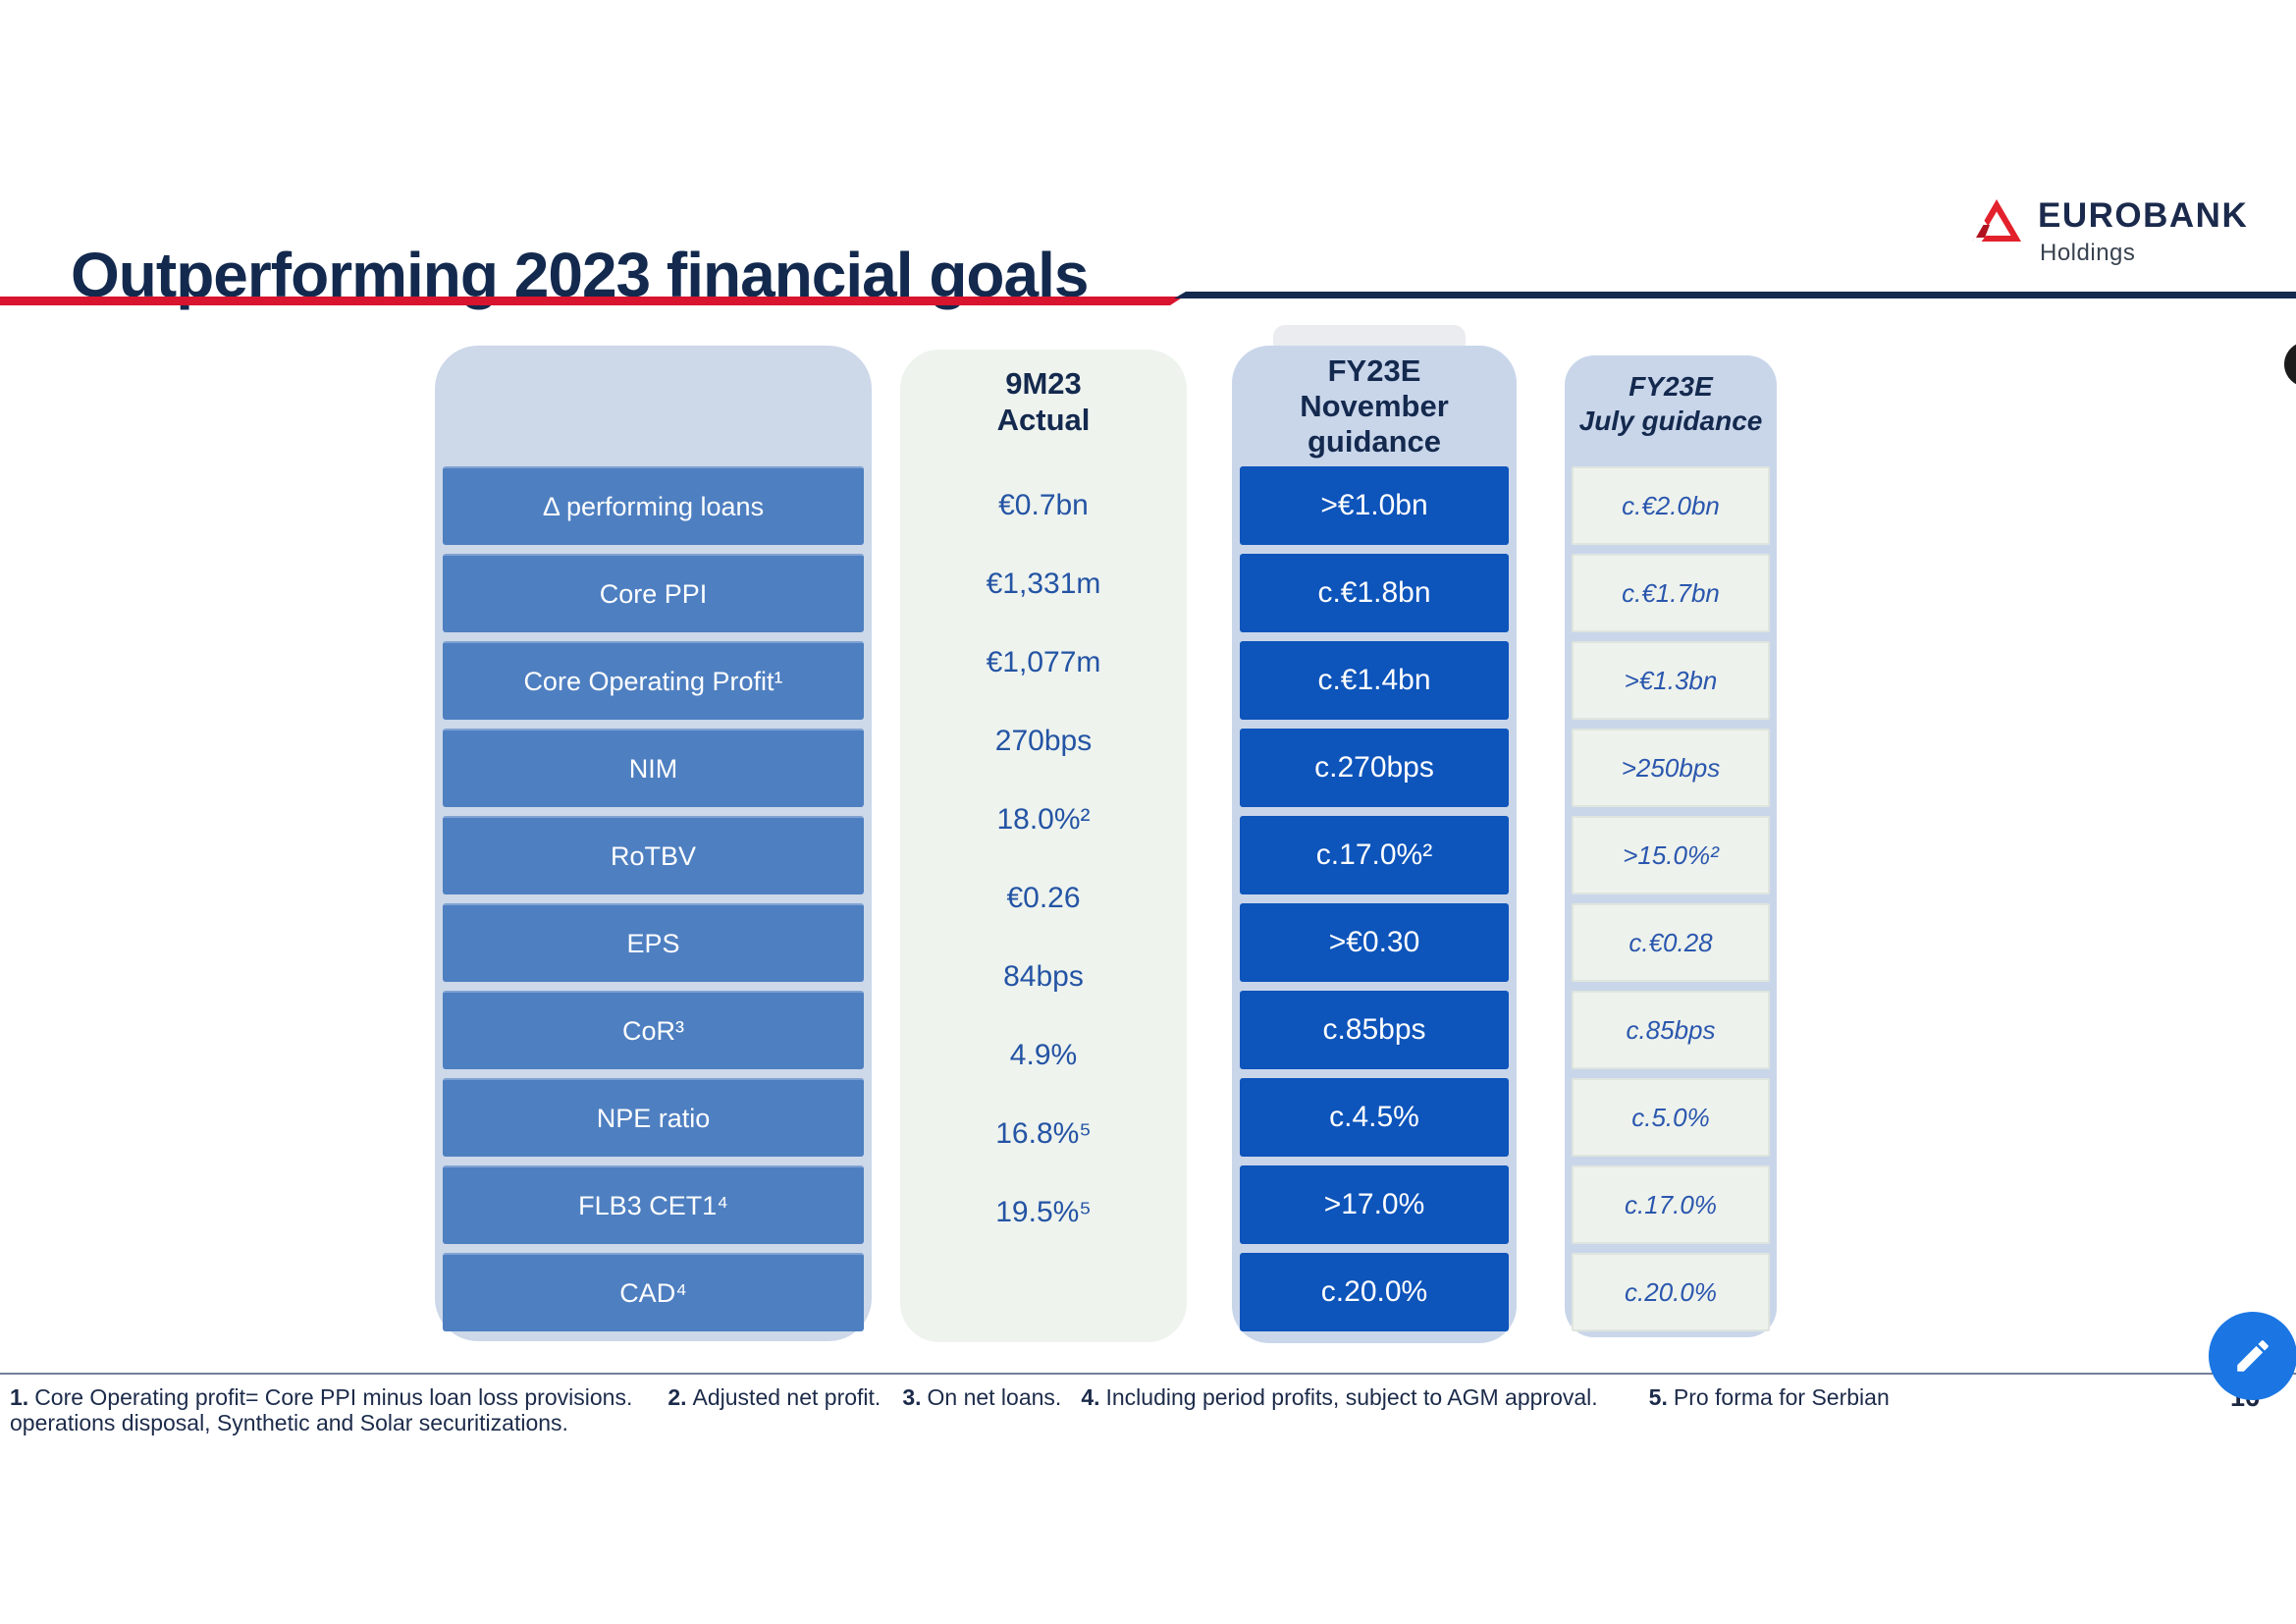 The height and width of the screenshot is (1624, 2296). What do you see at coordinates (1374, 1030) in the screenshot?
I see `november-guidance-value: c.85bps` at bounding box center [1374, 1030].